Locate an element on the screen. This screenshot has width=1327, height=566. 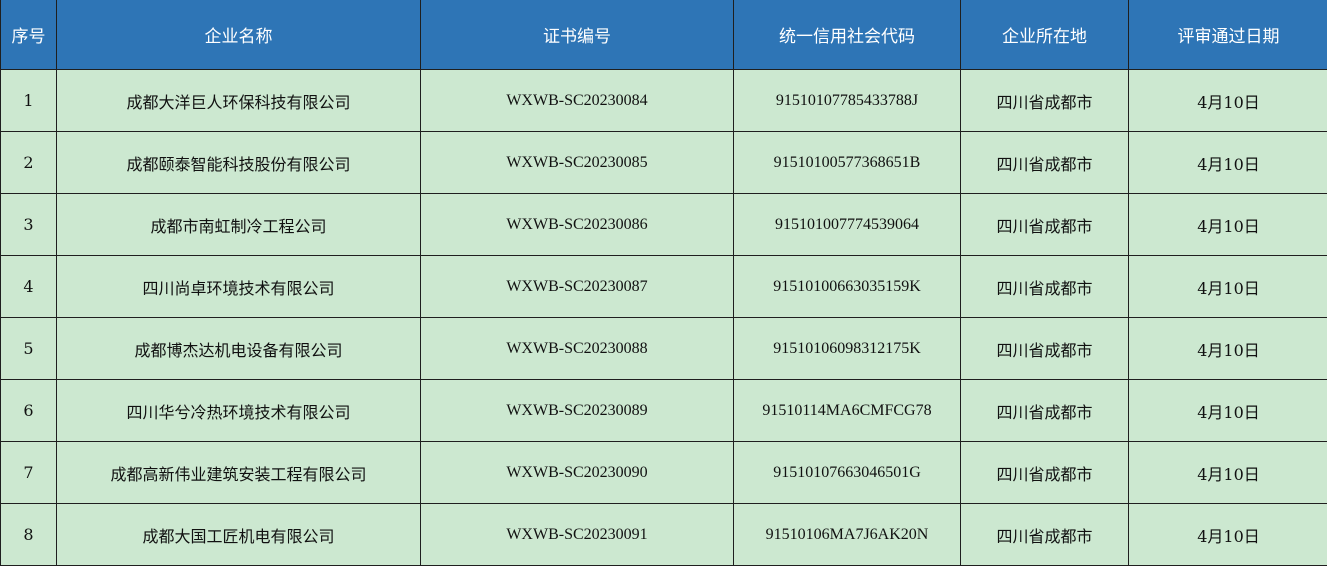
cell-credit-code: 91510100577368651B is located at coordinates (847, 163).